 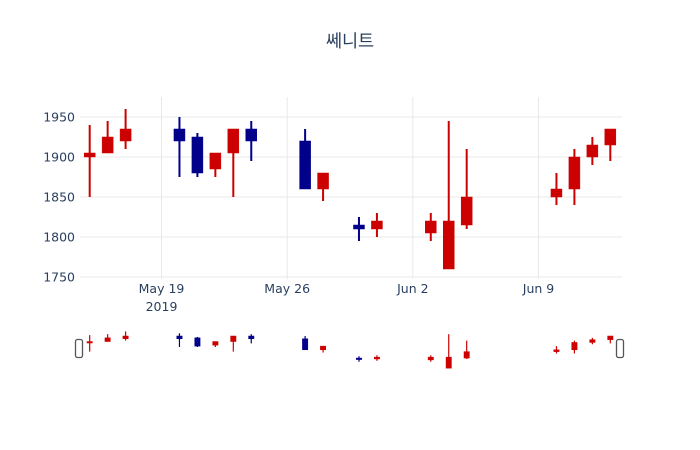 What do you see at coordinates (79, 348) in the screenshot?
I see `range-slider-handle-left` at bounding box center [79, 348].